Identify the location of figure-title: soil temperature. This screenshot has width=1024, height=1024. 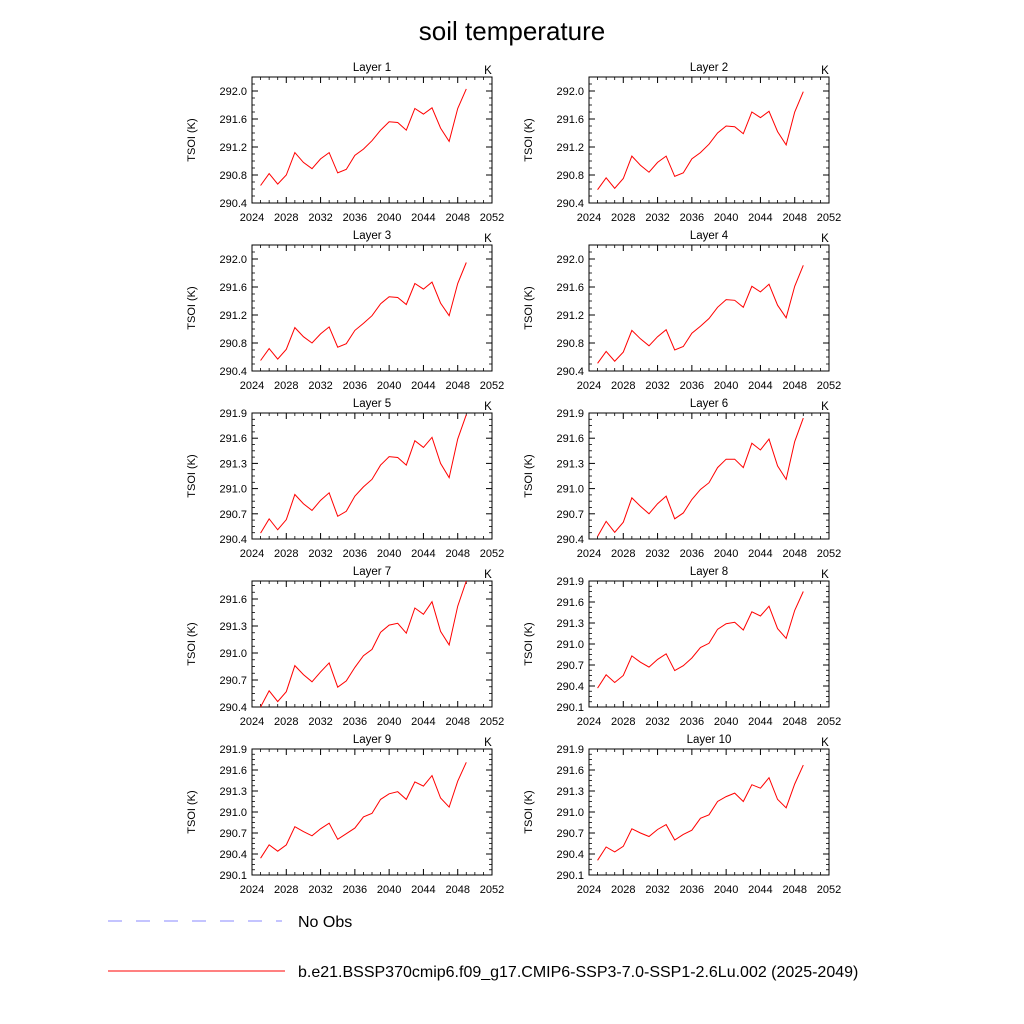
(512, 31).